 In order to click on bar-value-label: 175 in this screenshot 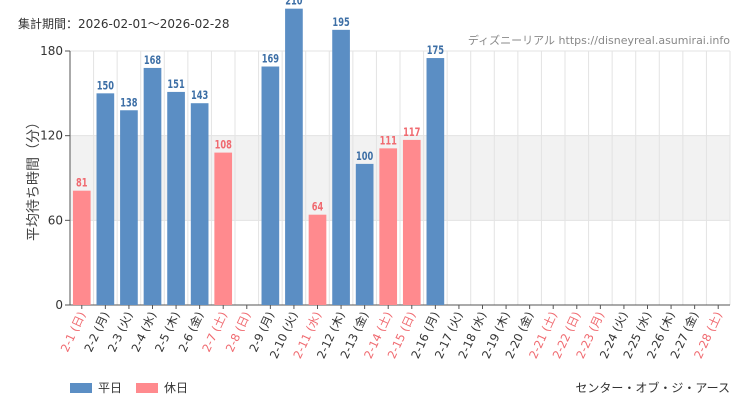, I will do `click(435, 50)`.